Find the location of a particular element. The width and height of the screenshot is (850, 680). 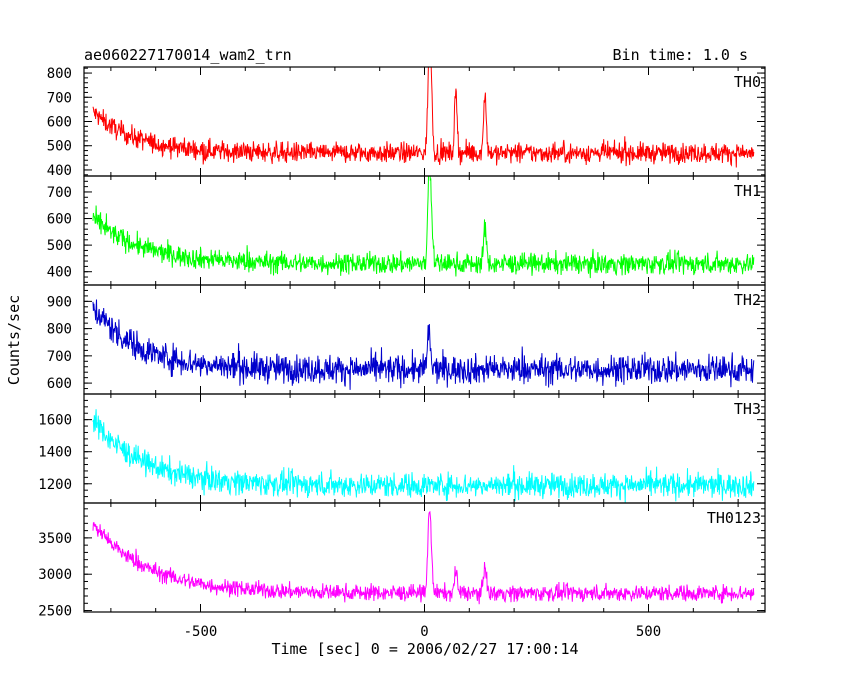

panel-th2: 600 700 800 900 TH2 is located at coordinates (406, 339).